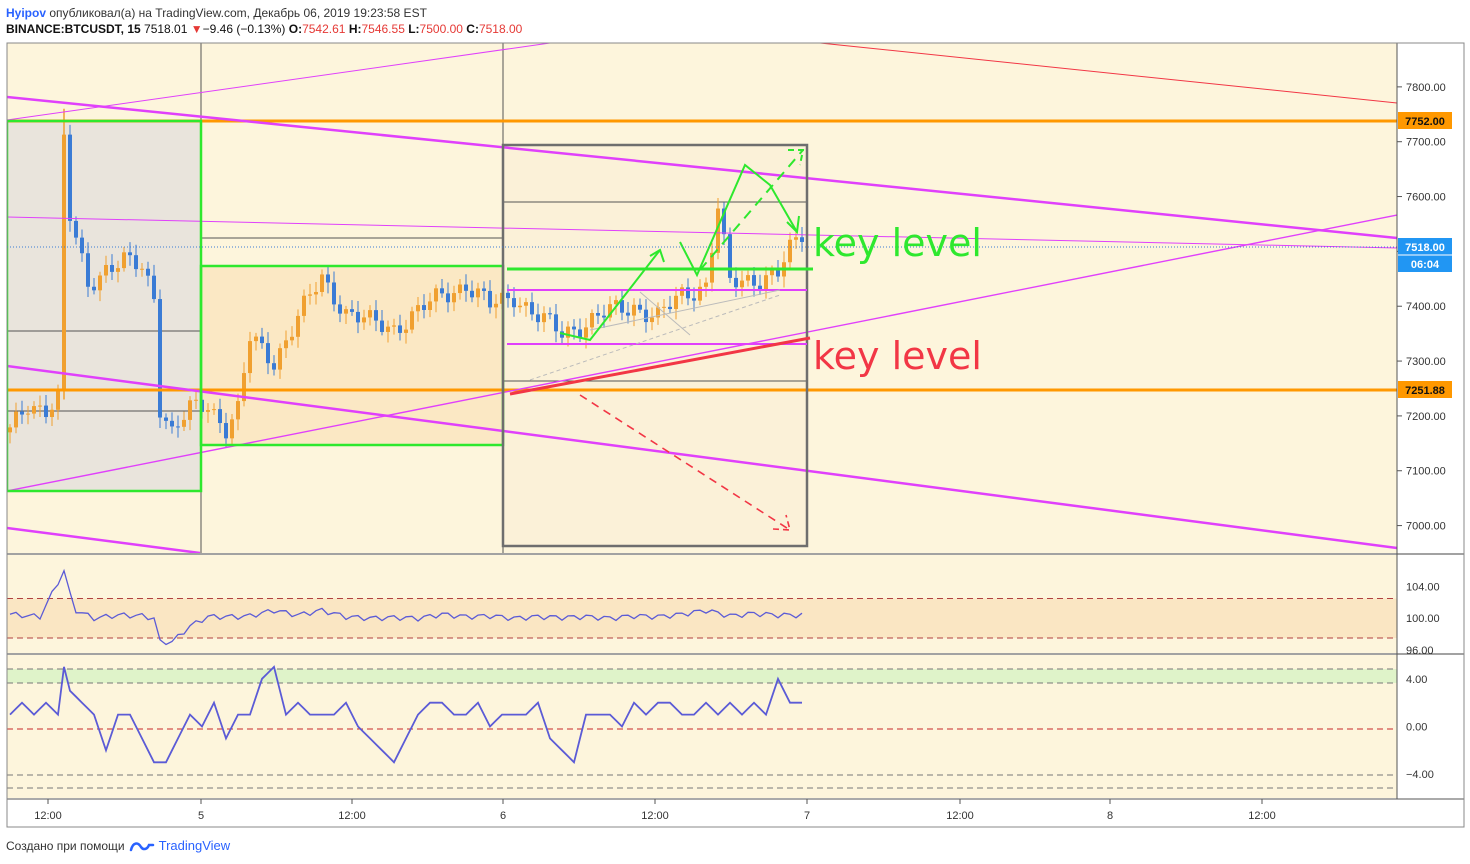 The image size is (1470, 864). Describe the element at coordinates (782, 522) in the screenshot. I see `red-dashed-arrowhead` at that location.